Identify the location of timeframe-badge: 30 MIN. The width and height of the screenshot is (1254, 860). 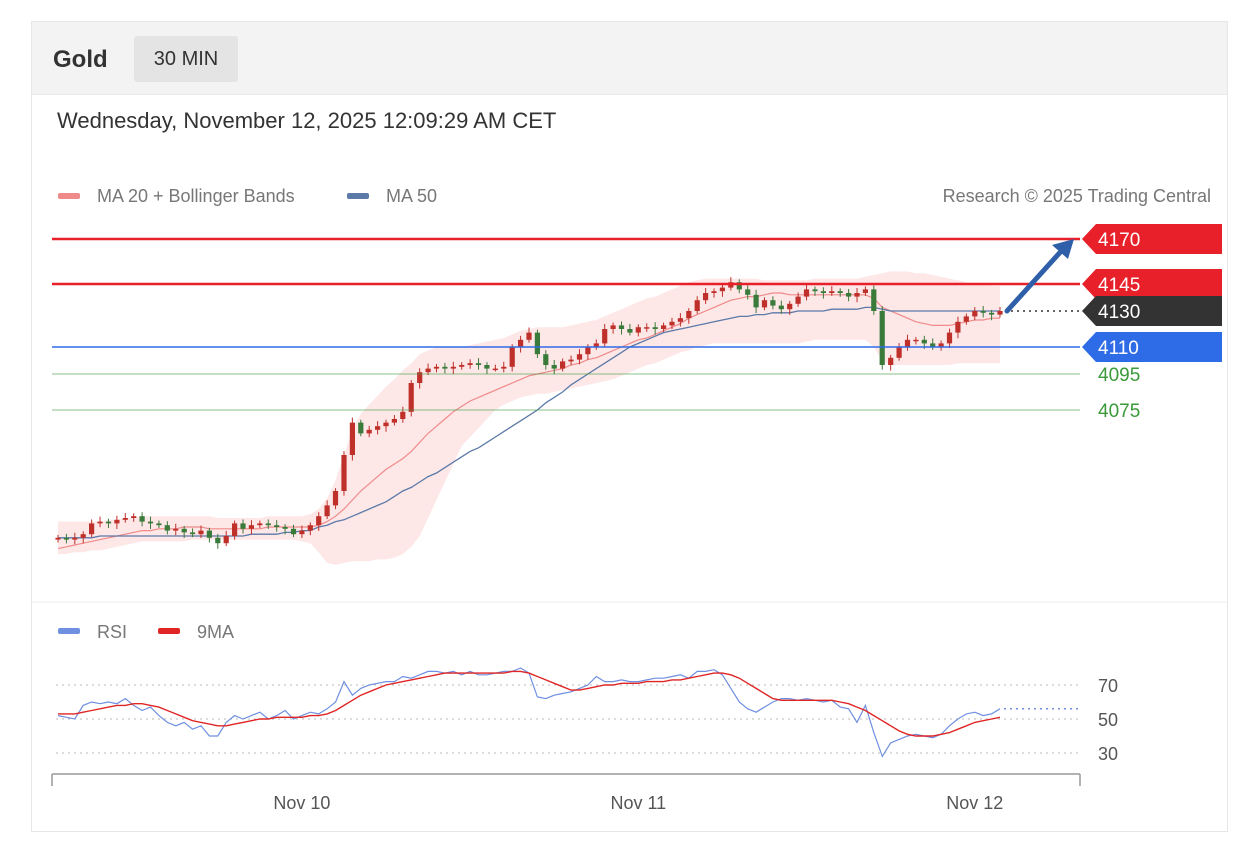
(186, 59).